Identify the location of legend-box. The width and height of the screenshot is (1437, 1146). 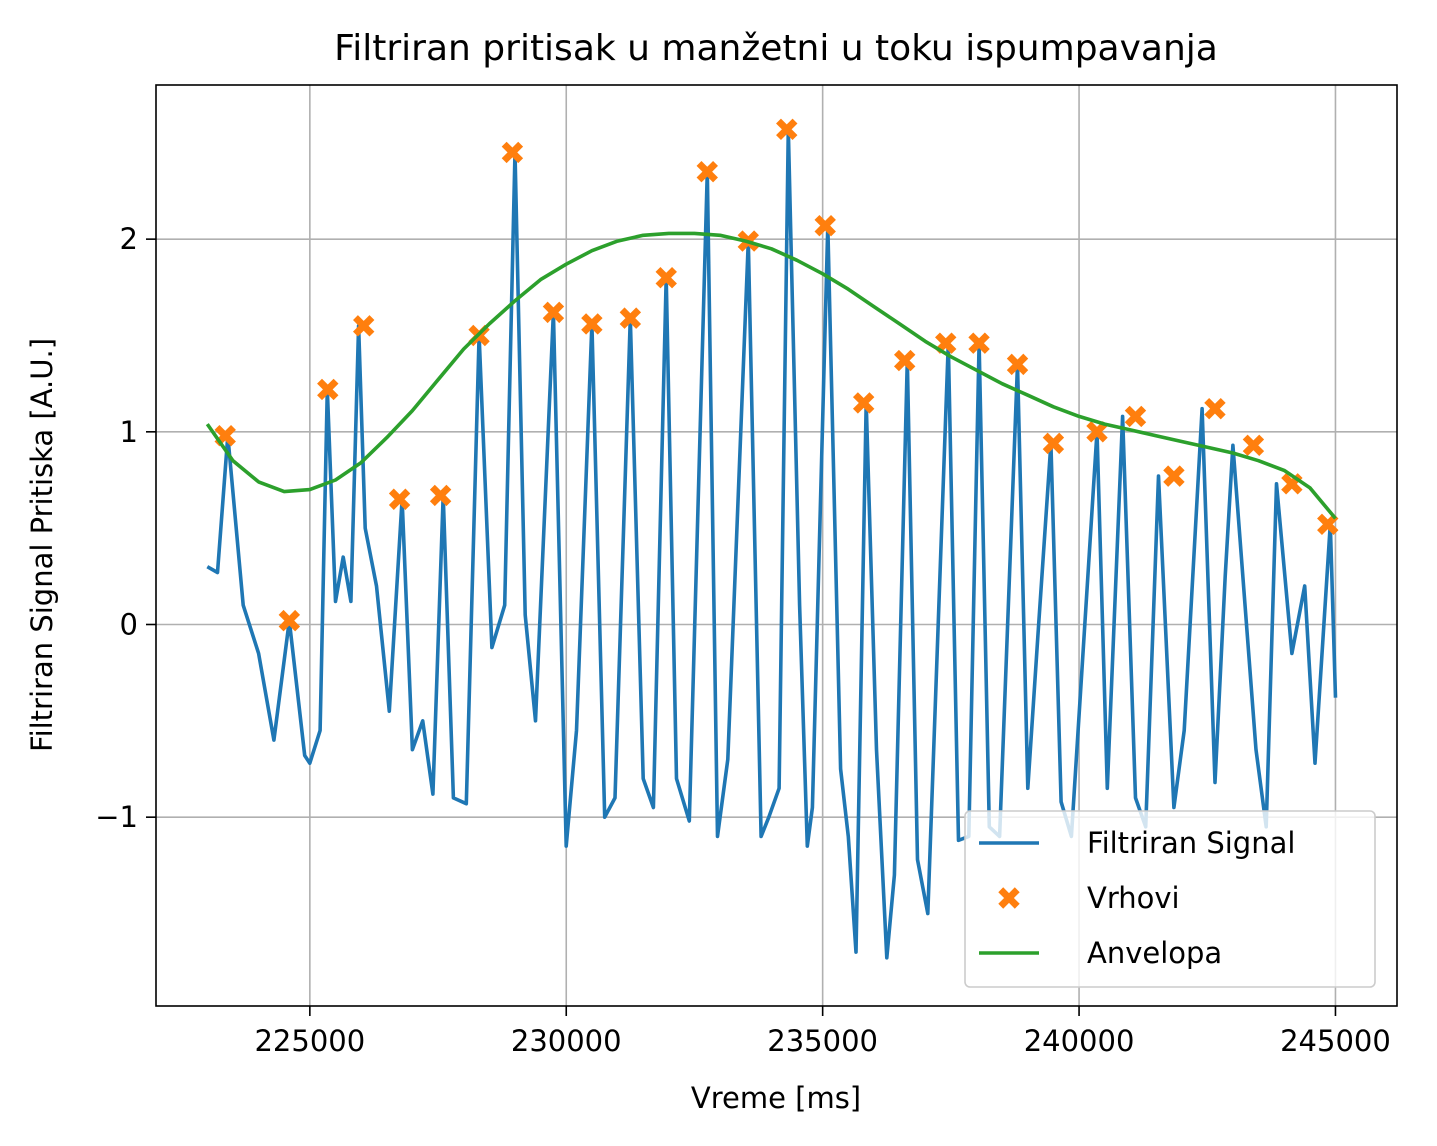
(1170, 899).